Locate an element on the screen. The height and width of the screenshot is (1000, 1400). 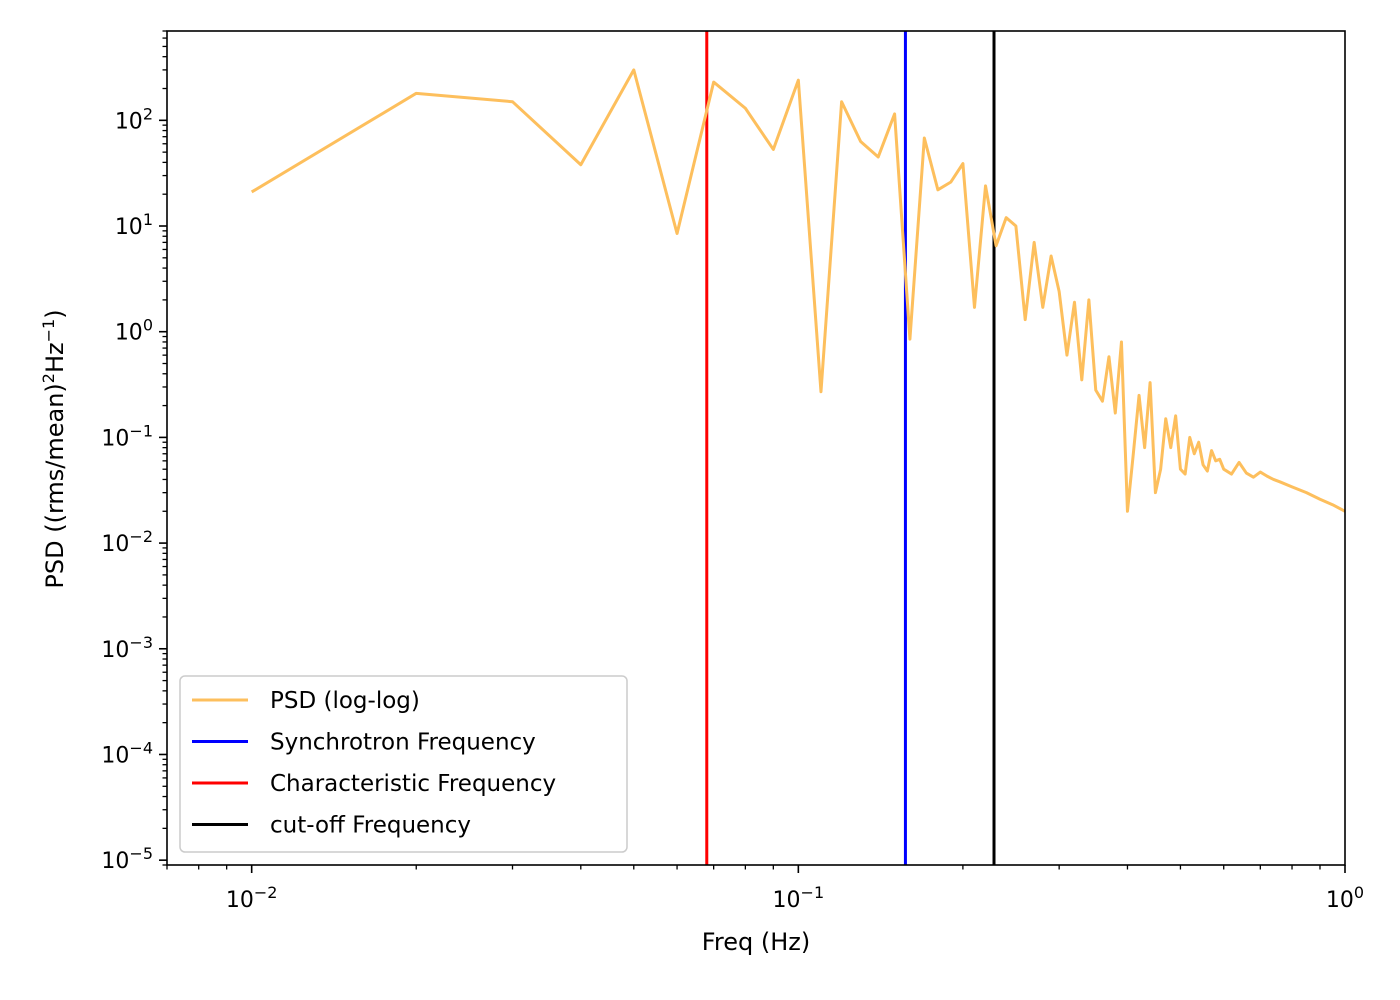
legend-label-synchrotron-frequency: Synchrotron Frequency is located at coordinates (403, 743).